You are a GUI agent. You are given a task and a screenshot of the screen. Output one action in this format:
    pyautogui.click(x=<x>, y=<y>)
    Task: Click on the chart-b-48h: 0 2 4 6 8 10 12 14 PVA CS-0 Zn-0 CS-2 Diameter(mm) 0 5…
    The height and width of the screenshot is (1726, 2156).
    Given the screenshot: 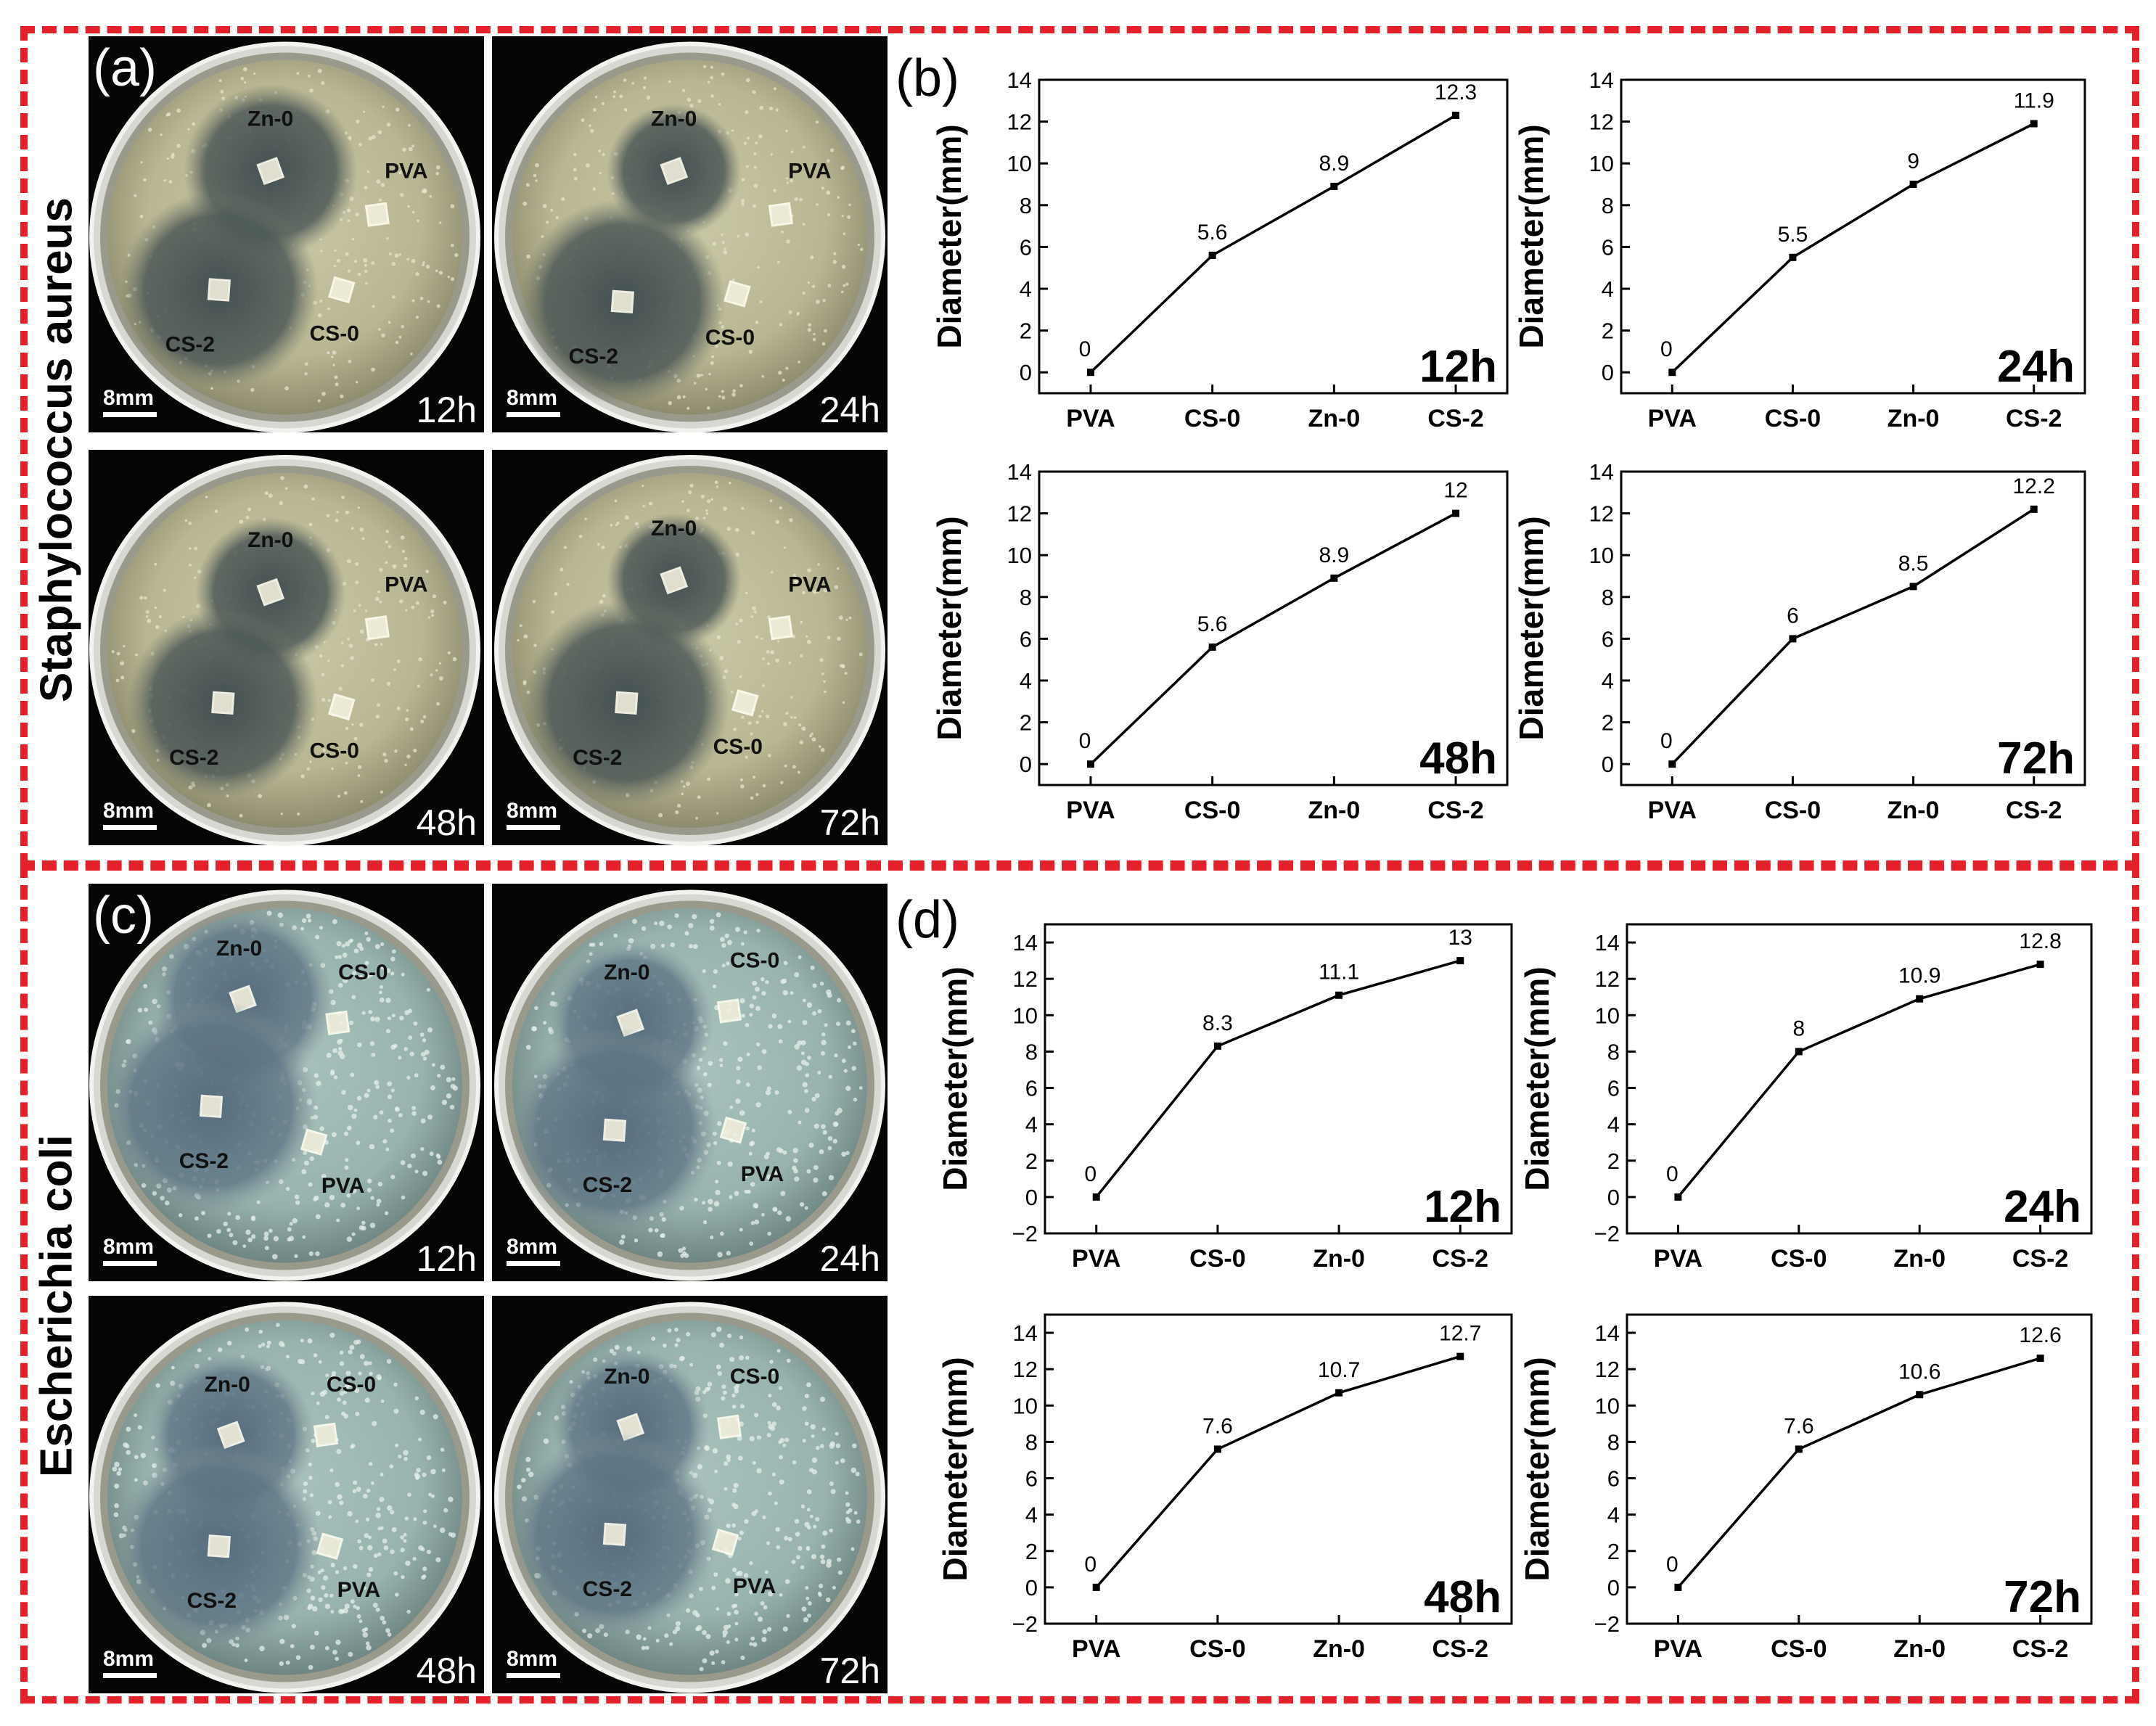 What is the action you would take?
    pyautogui.click(x=1219, y=641)
    